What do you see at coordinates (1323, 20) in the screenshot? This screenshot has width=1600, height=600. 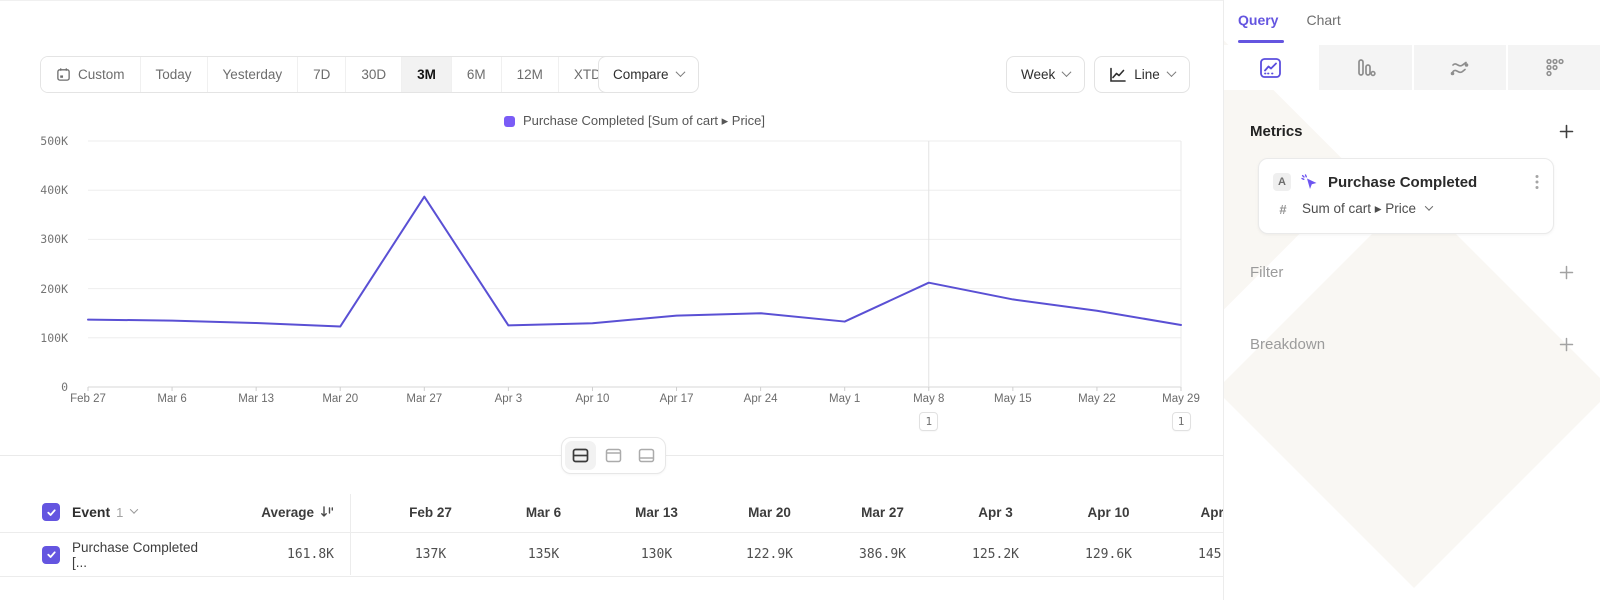 I see `tab-chart: Chart` at bounding box center [1323, 20].